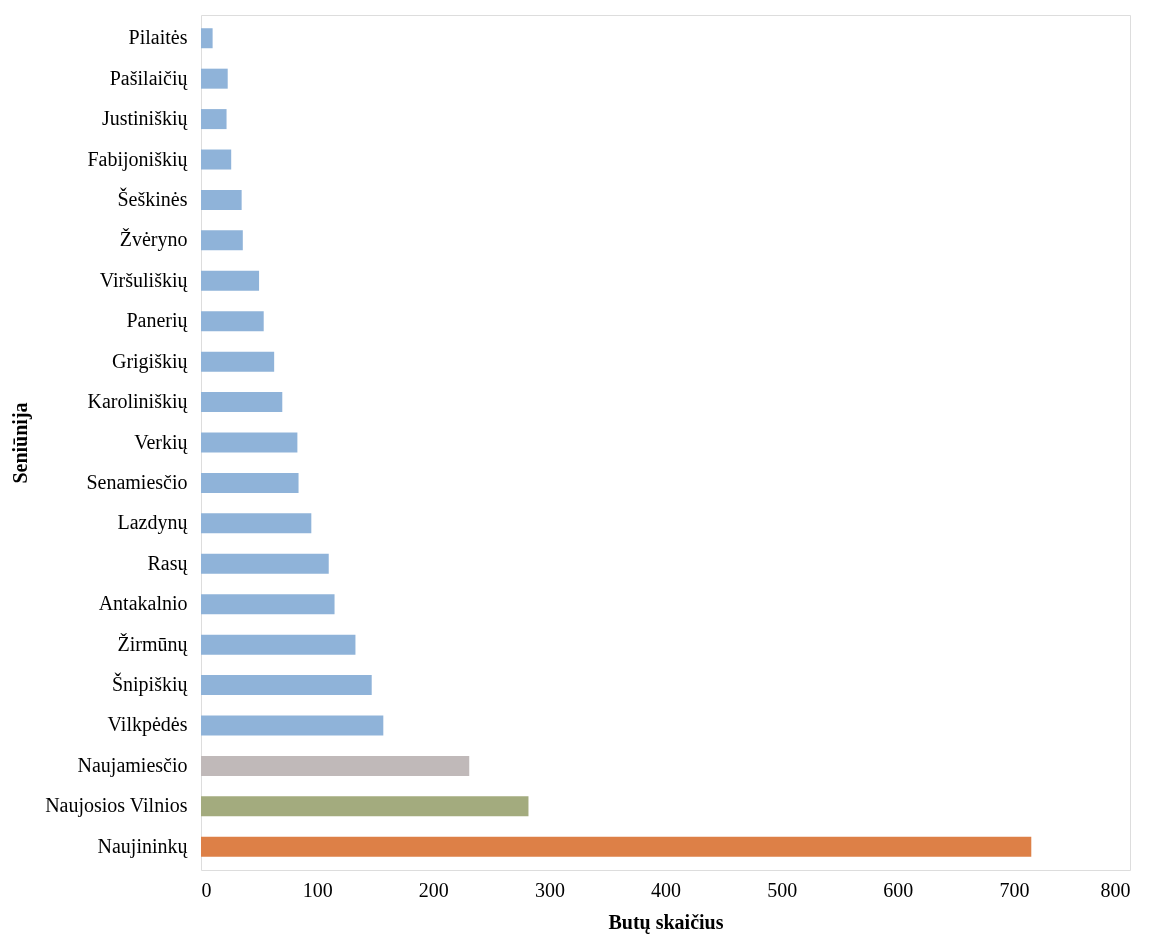 The width and height of the screenshot is (1152, 942). I want to click on x-axis-title: Butų skaičius, so click(666, 922).